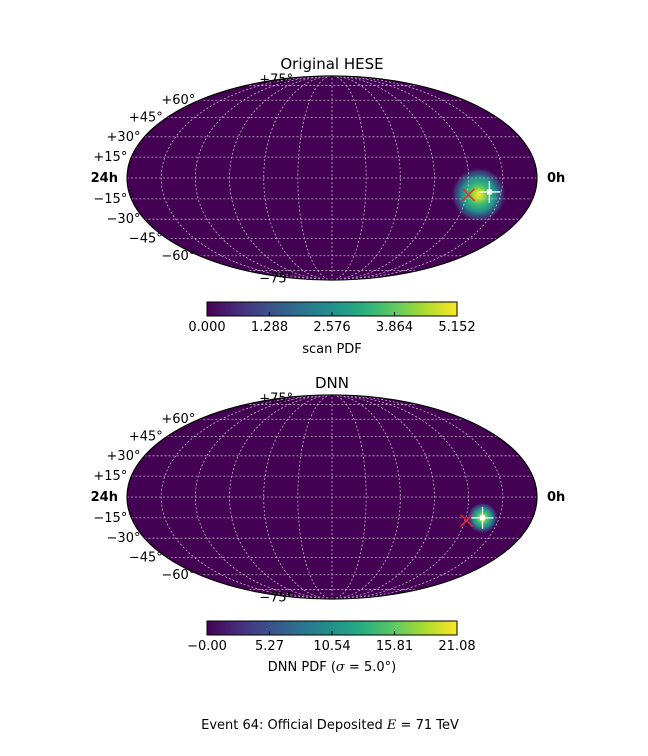 This screenshot has width=648, height=756. Describe the element at coordinates (456, 327) in the screenshot. I see `colorbar-tick-label: 5.152` at that location.